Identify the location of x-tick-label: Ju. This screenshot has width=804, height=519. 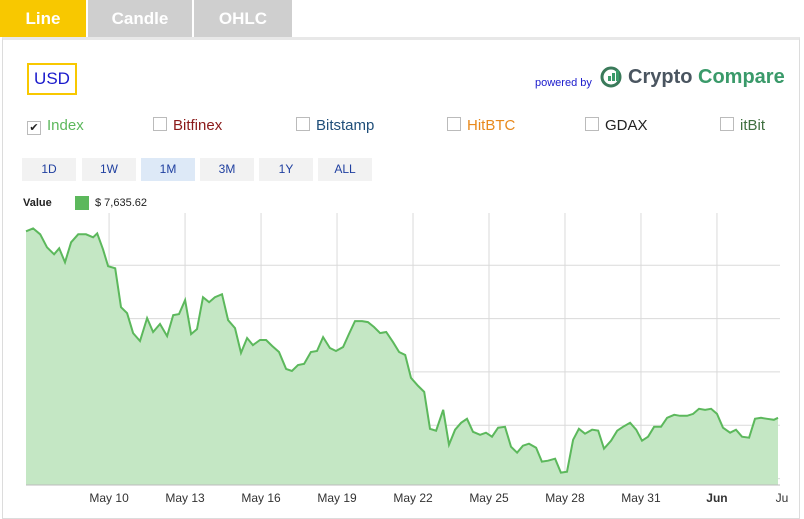
(782, 498).